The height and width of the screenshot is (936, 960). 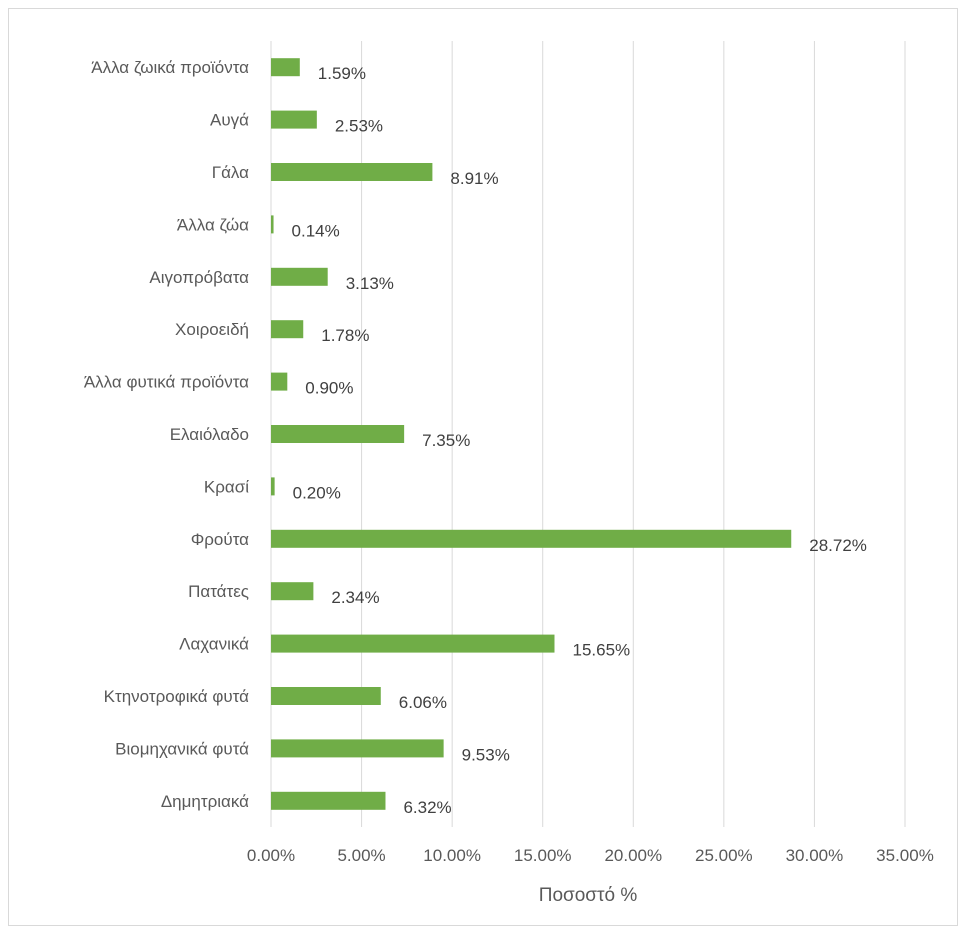 I want to click on category-label: Άλλα ζωικά προϊόντα, so click(x=170, y=67).